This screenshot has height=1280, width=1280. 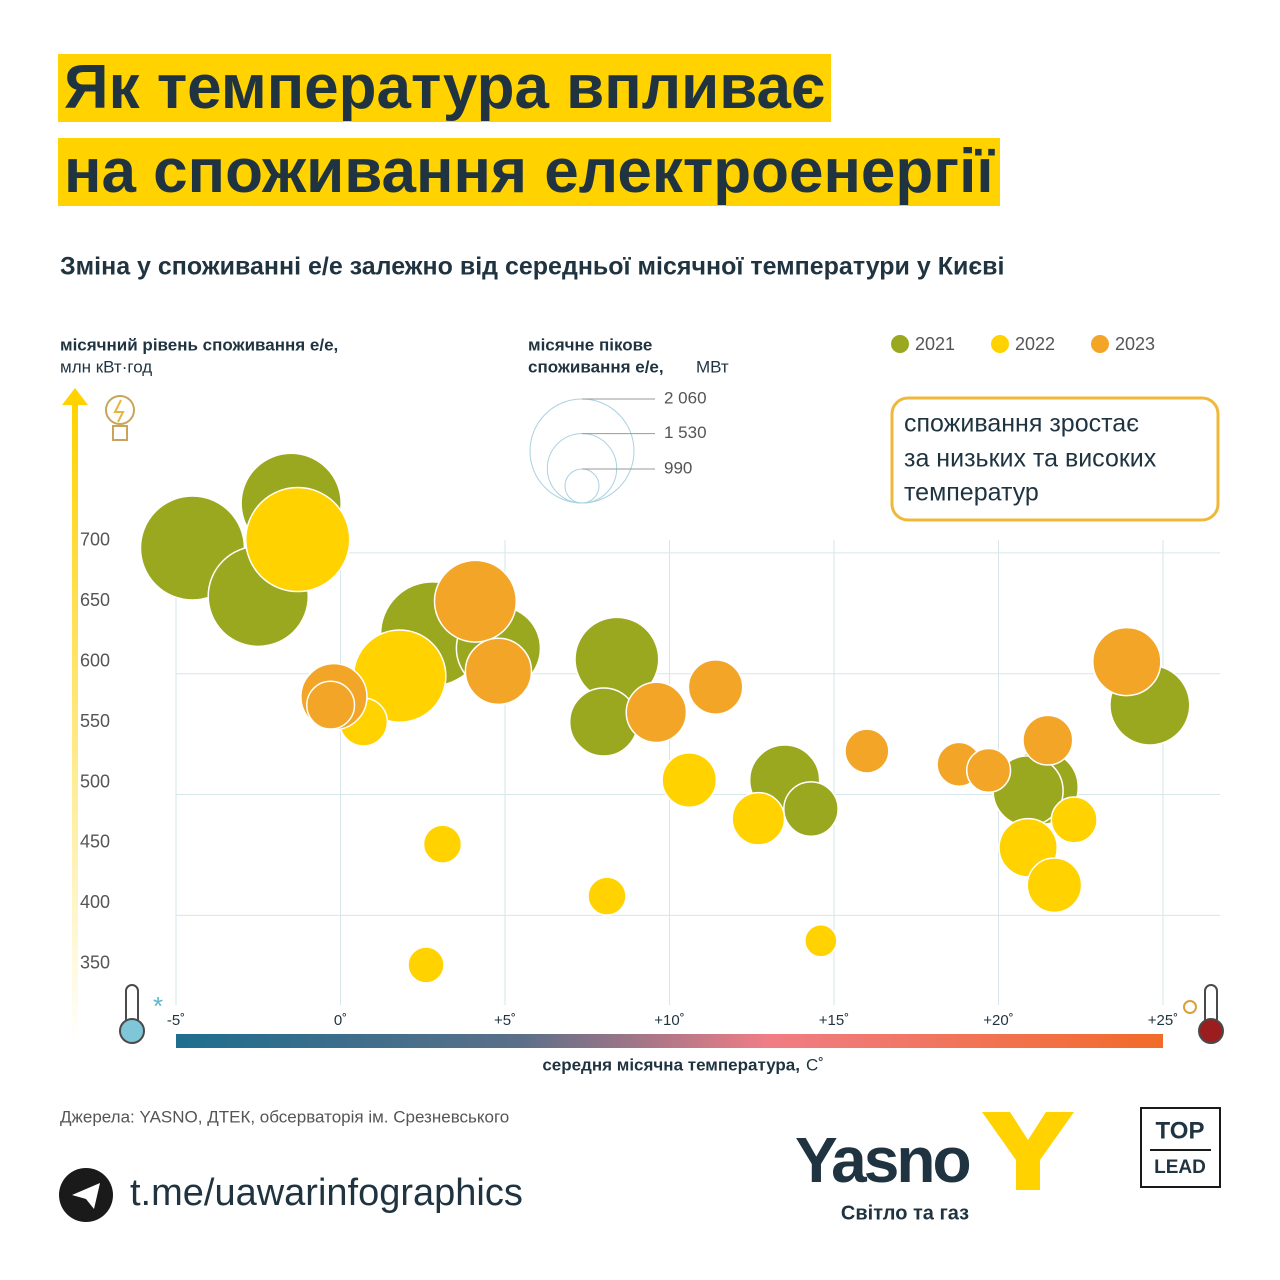 I want to click on title-line: Як температура впливає, so click(x=445, y=88).